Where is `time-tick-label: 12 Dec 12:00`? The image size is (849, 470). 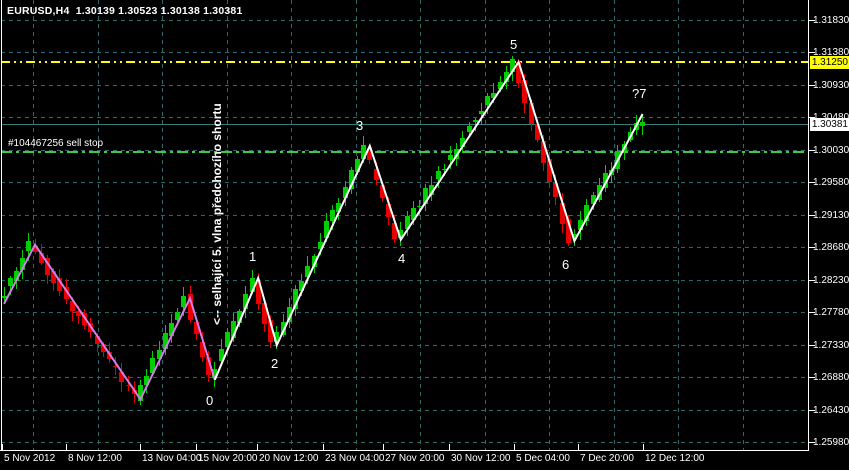
time-tick-label: 12 Dec 12:00 is located at coordinates (675, 458).